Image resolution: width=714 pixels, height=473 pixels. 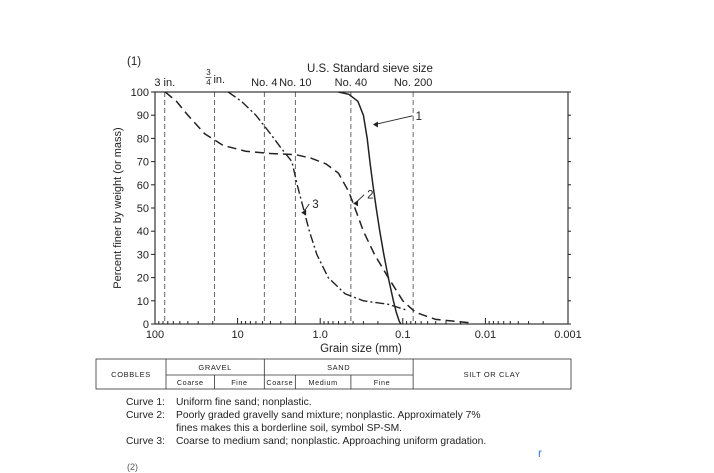 I want to click on curve-label: 3, so click(x=315, y=205).